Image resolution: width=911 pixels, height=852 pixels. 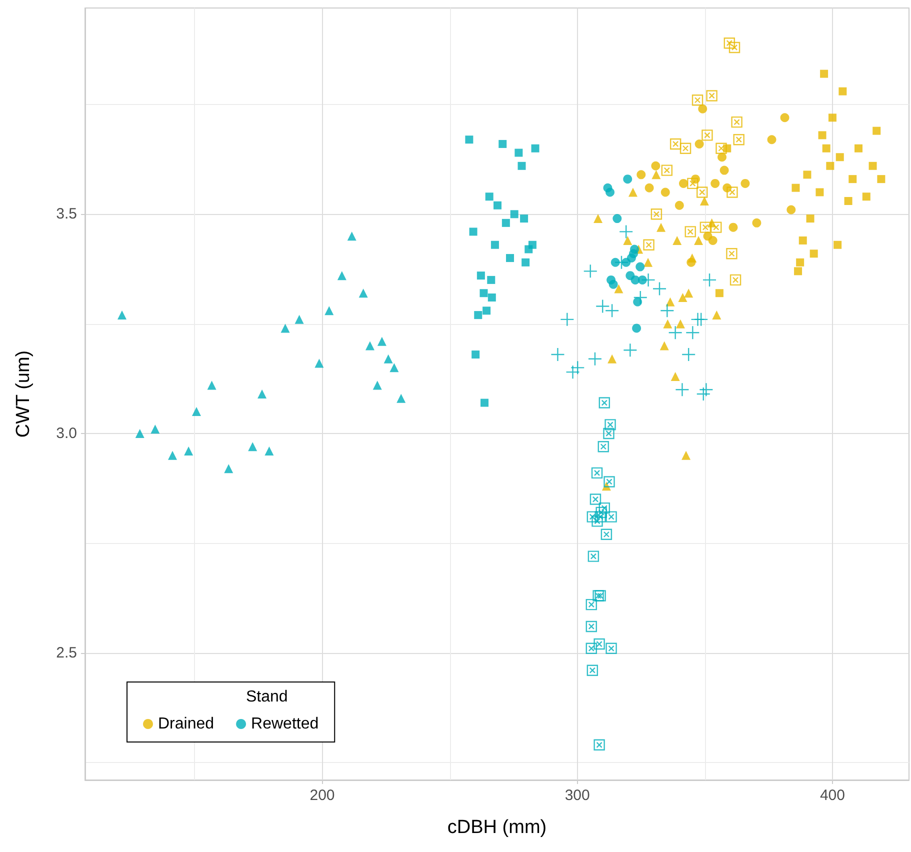 What do you see at coordinates (66, 214) in the screenshot?
I see `y-tick-label: 3.5` at bounding box center [66, 214].